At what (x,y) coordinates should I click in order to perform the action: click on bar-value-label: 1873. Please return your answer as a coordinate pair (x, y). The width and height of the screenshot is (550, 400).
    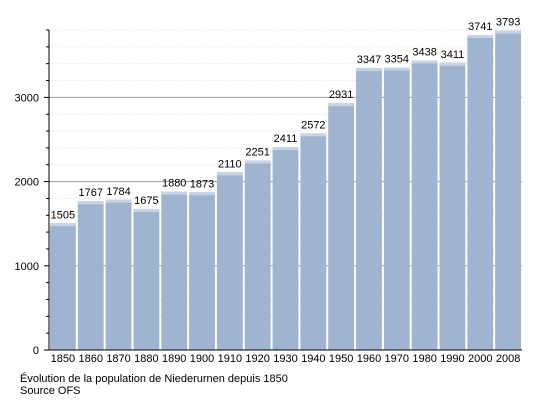
    Looking at the image, I should click on (202, 184).